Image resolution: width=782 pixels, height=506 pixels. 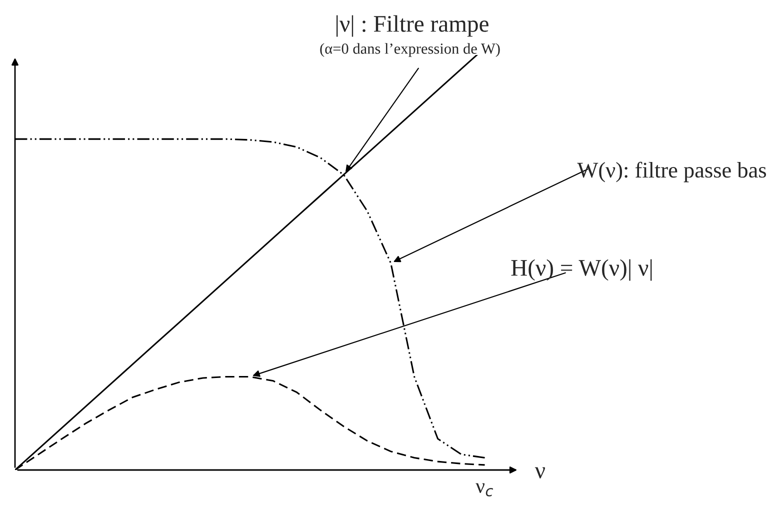 What do you see at coordinates (539, 472) in the screenshot?
I see `x-axis-title: ν` at bounding box center [539, 472].